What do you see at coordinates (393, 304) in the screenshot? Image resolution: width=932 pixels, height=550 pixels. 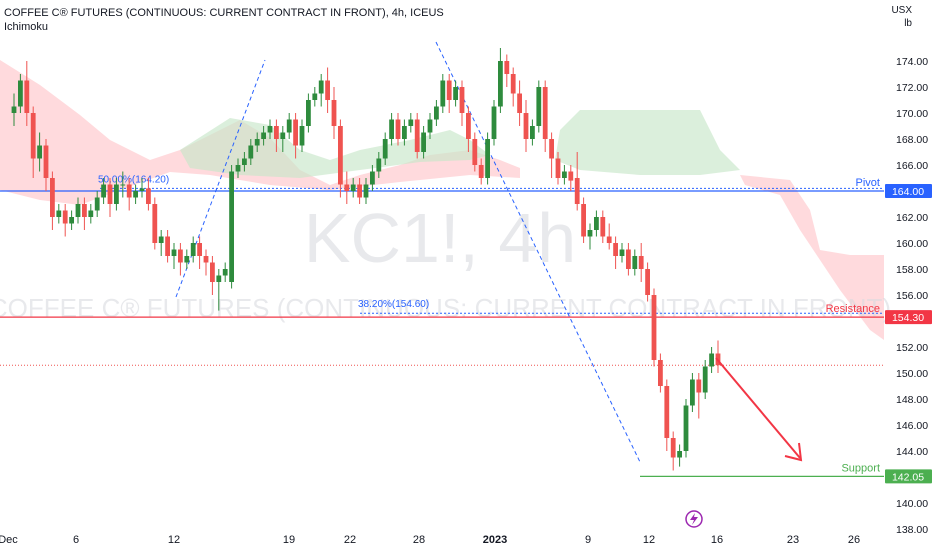 I see `fib-level-label: 38.20%(154.60)` at bounding box center [393, 304].